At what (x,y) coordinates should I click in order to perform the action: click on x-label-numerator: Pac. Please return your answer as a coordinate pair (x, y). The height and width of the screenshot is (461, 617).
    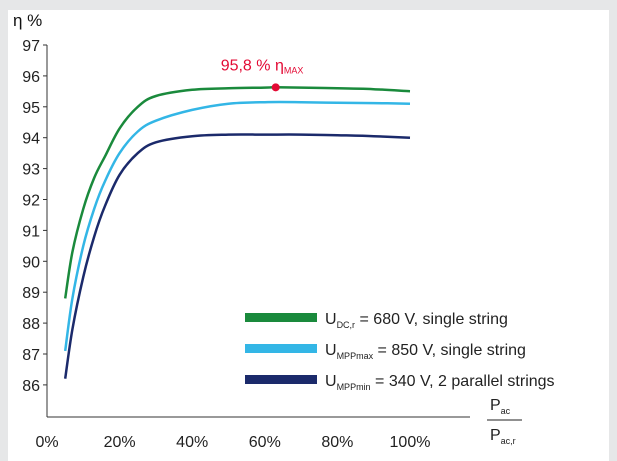
    Looking at the image, I should click on (500, 406).